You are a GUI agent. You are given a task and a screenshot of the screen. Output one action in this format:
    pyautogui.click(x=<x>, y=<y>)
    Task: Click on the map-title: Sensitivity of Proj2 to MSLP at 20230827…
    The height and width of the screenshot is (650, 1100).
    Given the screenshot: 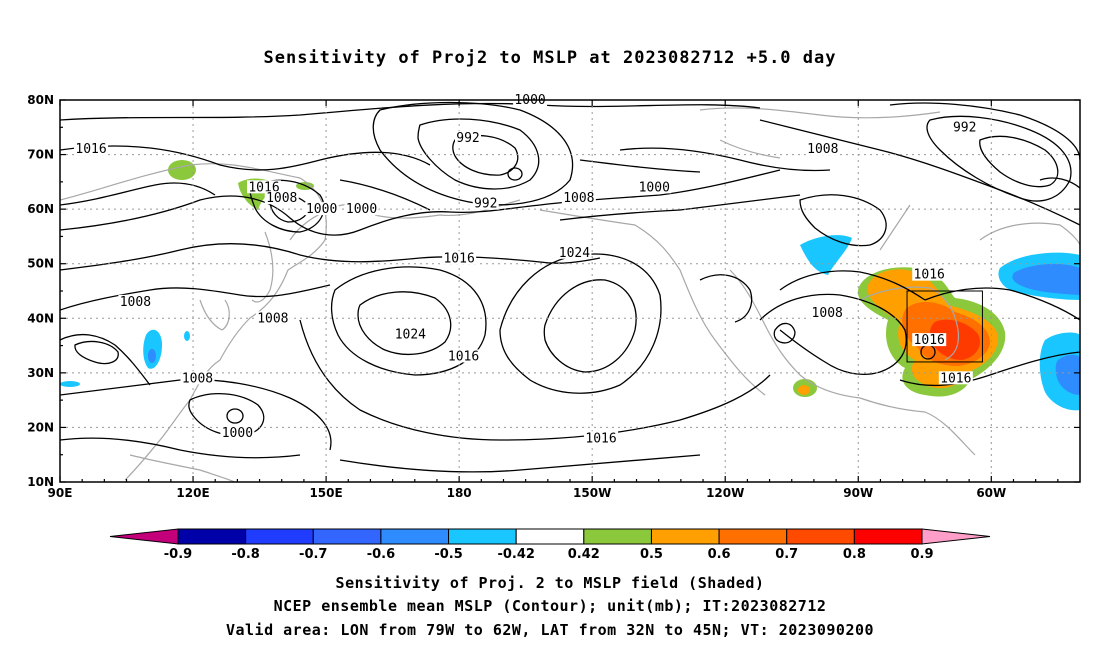 What is the action you would take?
    pyautogui.click(x=550, y=58)
    